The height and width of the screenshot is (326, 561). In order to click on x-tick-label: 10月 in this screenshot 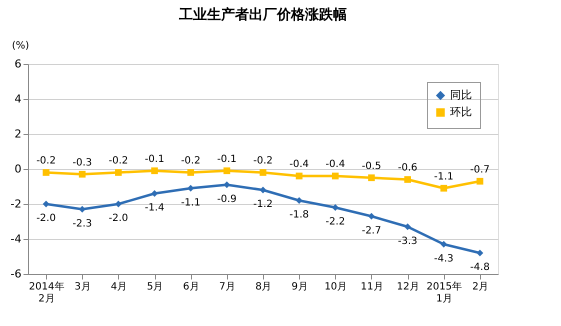, I will do `click(336, 287)`.